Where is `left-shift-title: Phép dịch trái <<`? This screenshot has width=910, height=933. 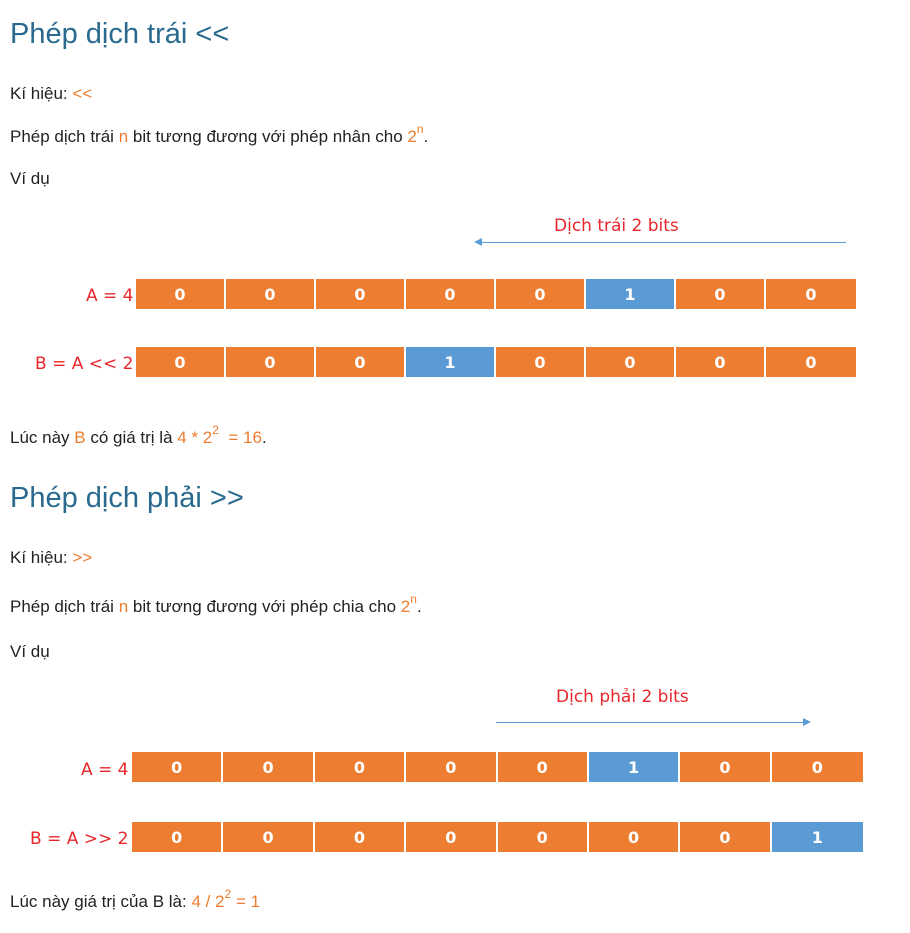
left-shift-title: Phép dịch trái << is located at coordinates (120, 34).